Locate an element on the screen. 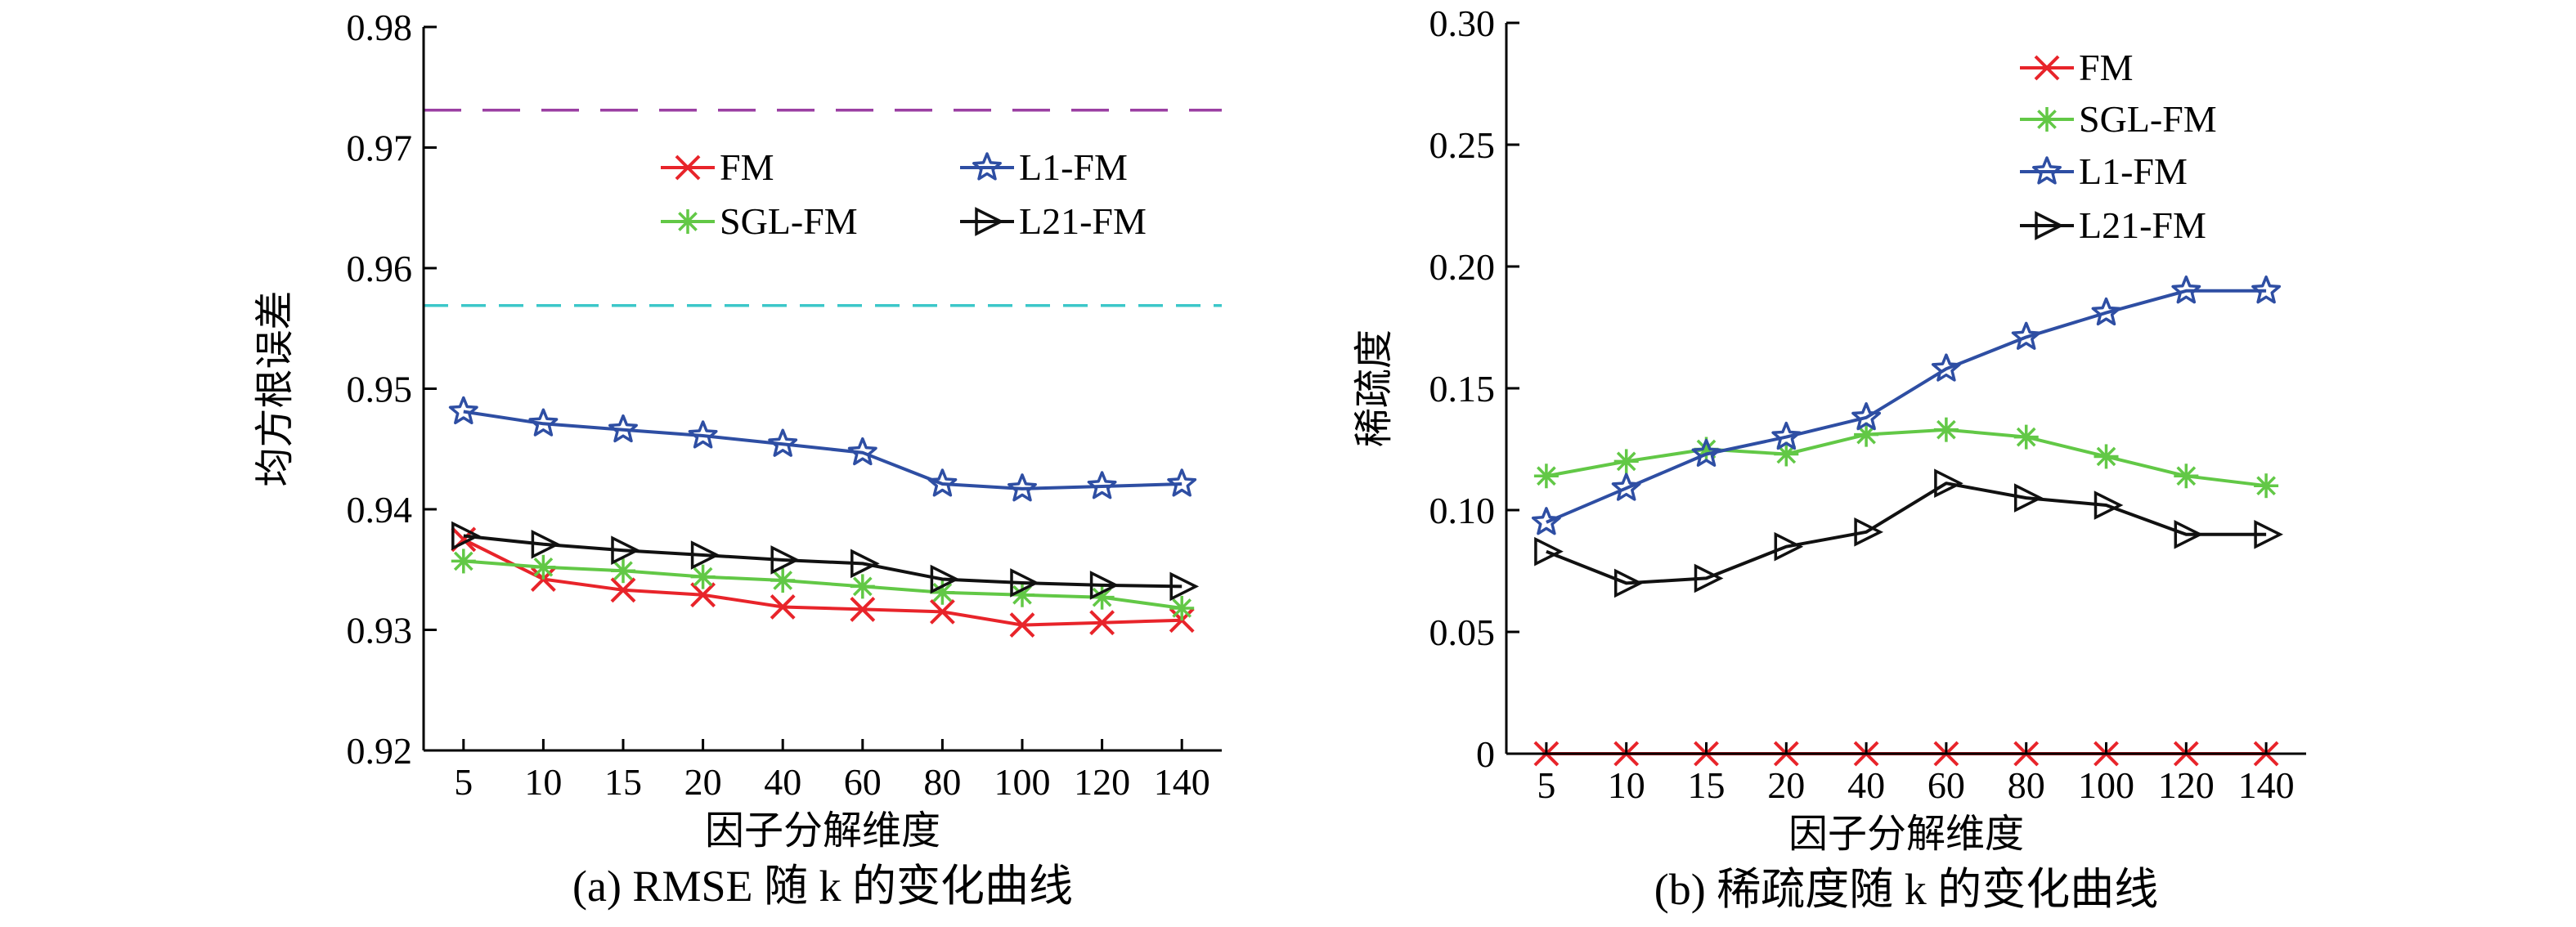 Image resolution: width=2576 pixels, height=927 pixels. legend-label: FM is located at coordinates (747, 167).